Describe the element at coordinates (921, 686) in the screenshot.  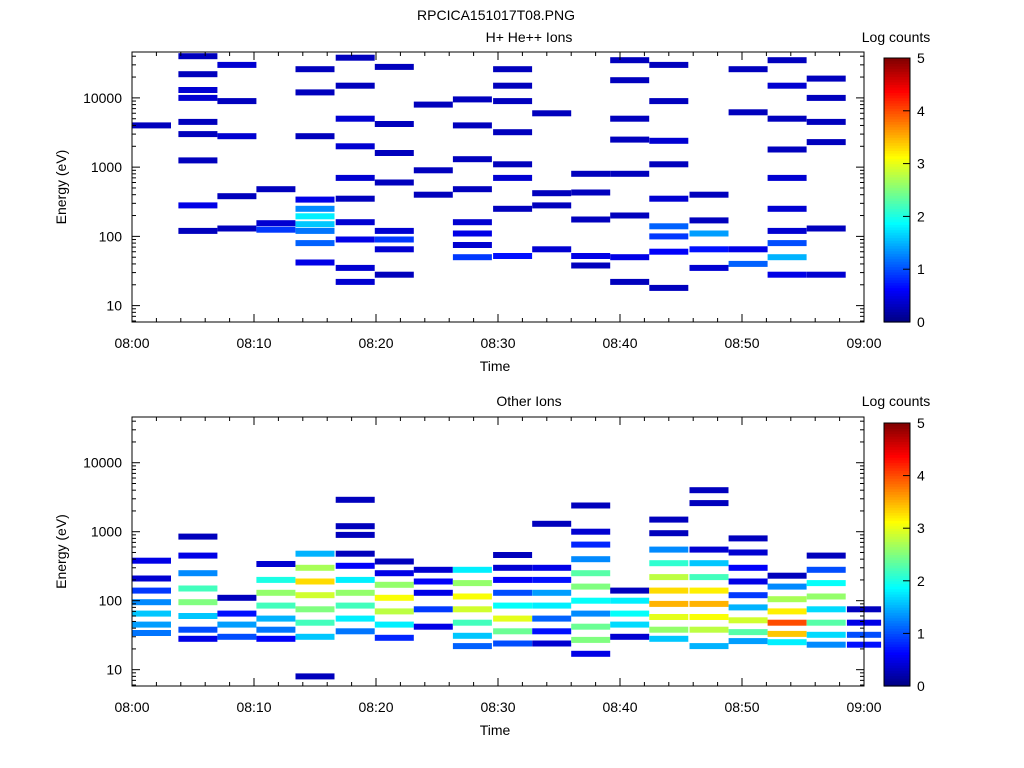
I see `colorbar-tick-label: 0` at that location.